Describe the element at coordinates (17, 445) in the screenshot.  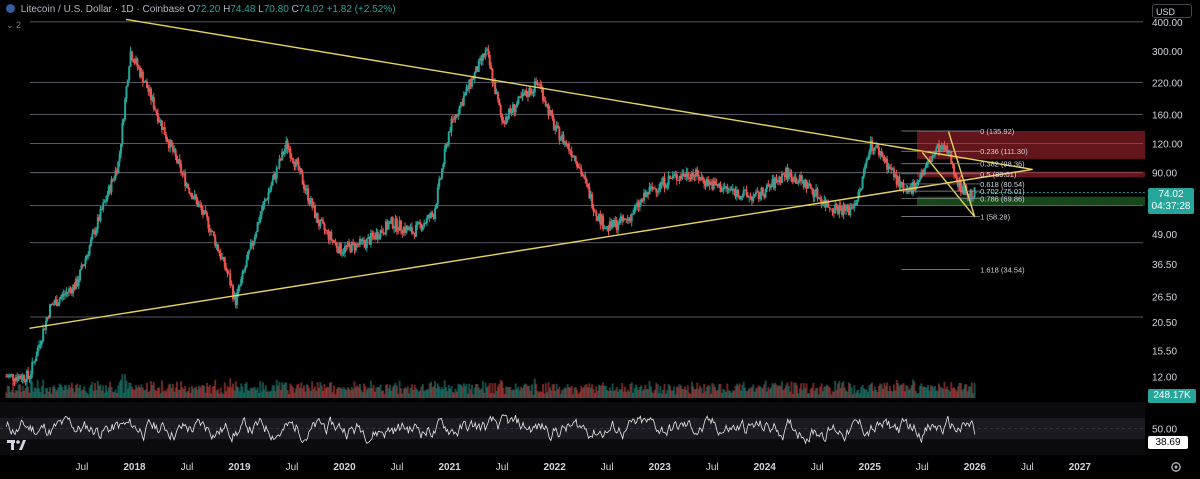
I see `tradingview-logo-icon` at that location.